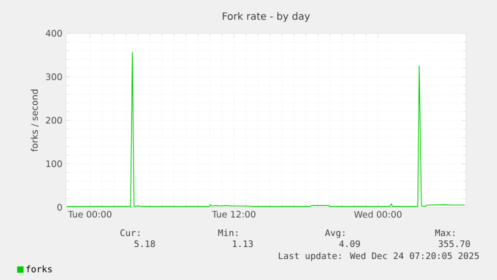 Image resolution: width=497 pixels, height=280 pixels. I want to click on y-tick-label: 300, so click(54, 76).